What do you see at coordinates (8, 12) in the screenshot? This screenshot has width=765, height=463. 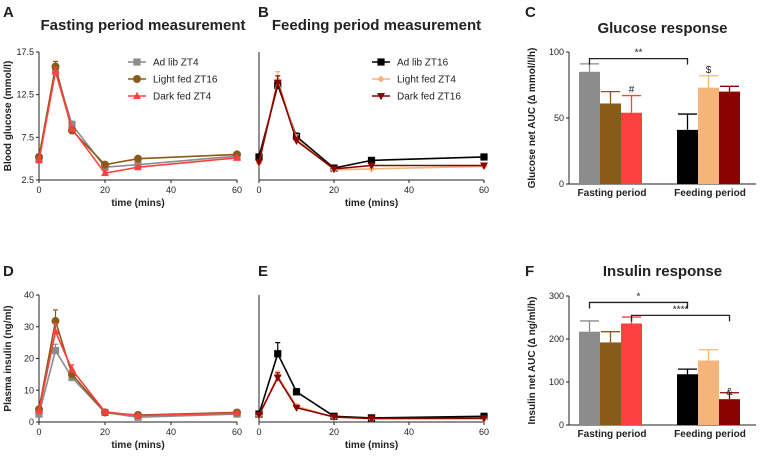 I see `panel-letter-a: A` at bounding box center [8, 12].